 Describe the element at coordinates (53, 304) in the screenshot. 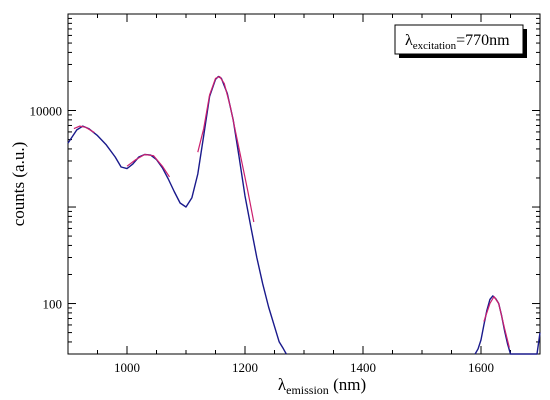

I see `y-tick-label: 100` at that location.